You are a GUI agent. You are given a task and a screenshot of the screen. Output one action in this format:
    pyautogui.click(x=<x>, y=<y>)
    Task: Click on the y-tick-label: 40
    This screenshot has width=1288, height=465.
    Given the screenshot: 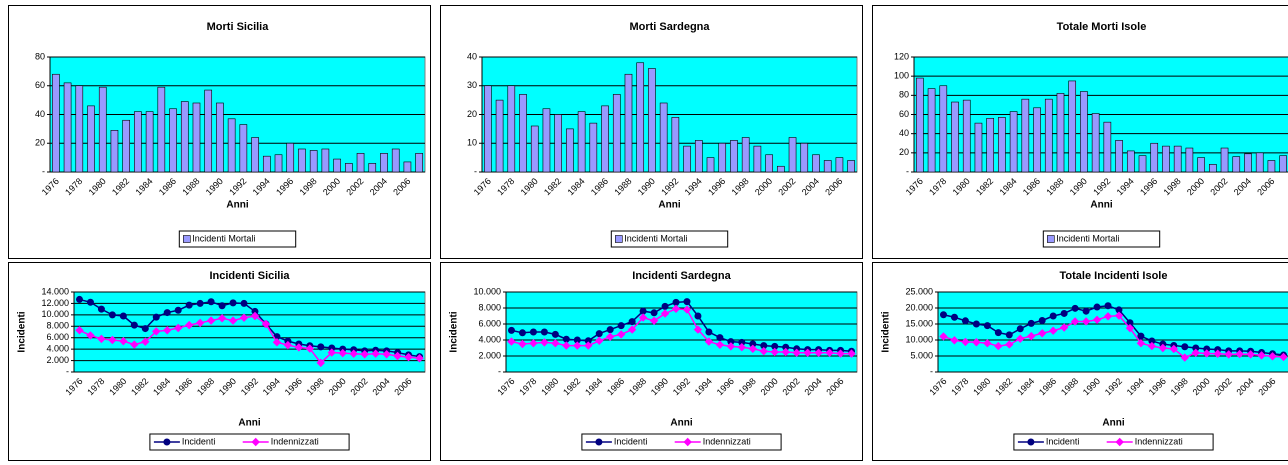 What is the action you would take?
    pyautogui.click(x=472, y=56)
    